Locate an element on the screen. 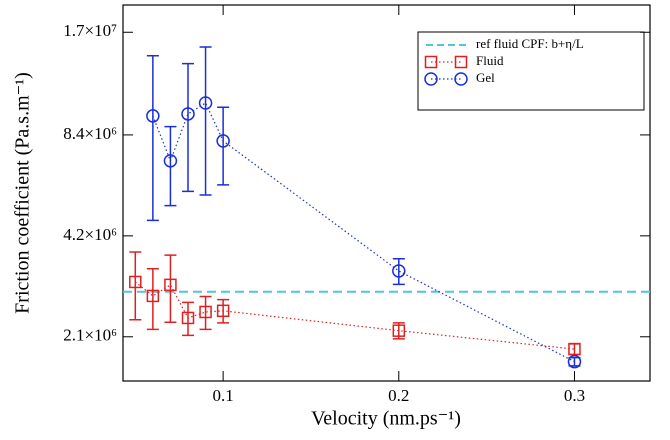 Image resolution: width=670 pixels, height=440 pixels. x-tick-label: 0.2 is located at coordinates (398, 395).